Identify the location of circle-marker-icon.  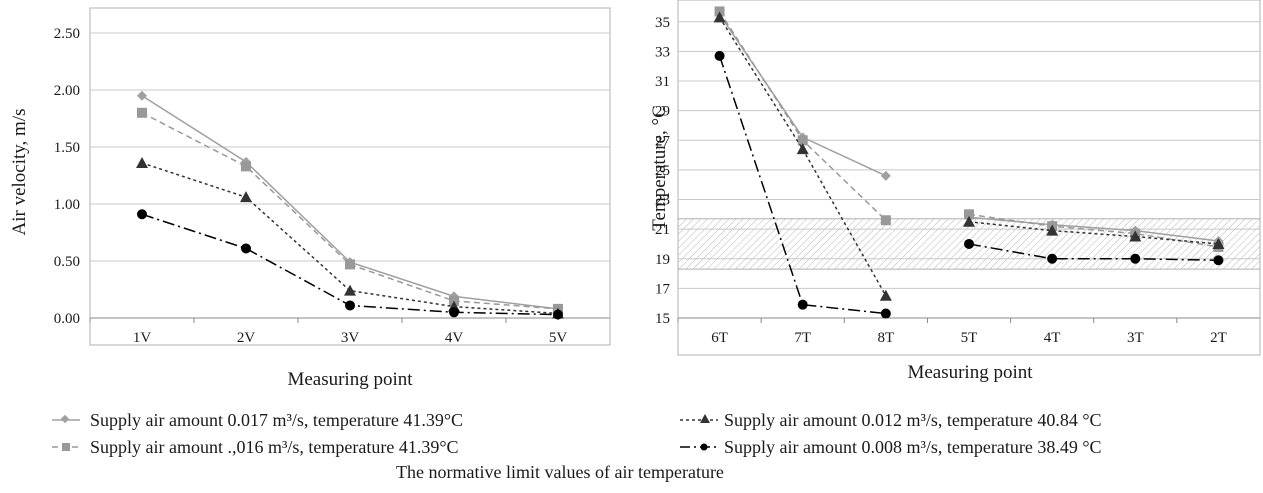
(704, 447).